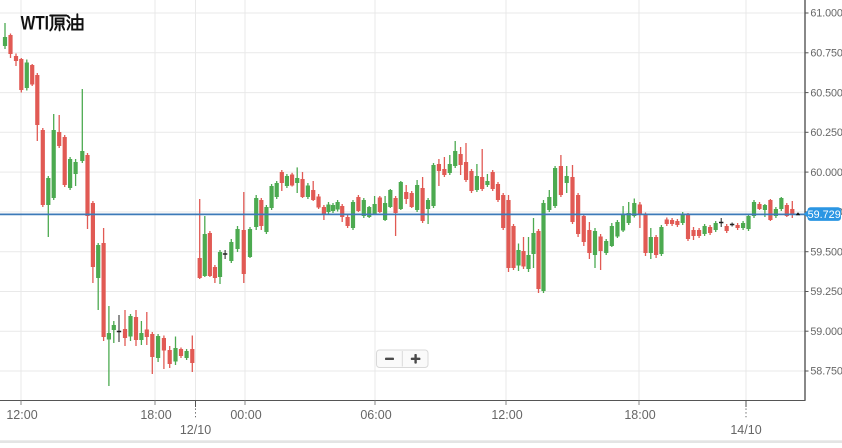 The height and width of the screenshot is (448, 842). What do you see at coordinates (826, 292) in the screenshot?
I see `svg-text: 59.250` at bounding box center [826, 292].